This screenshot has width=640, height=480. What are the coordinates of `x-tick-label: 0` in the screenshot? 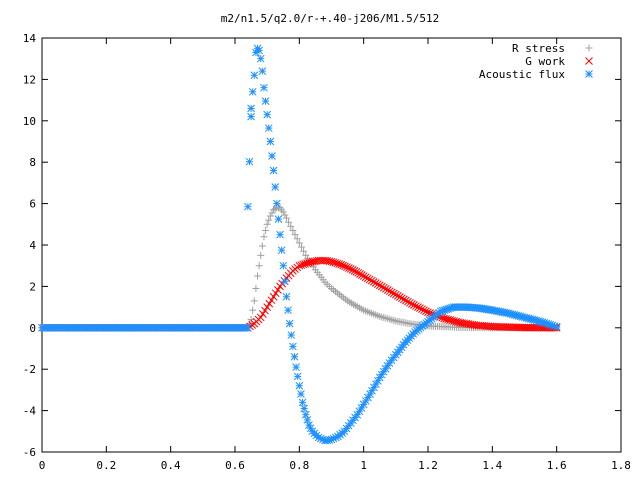 It's located at (42, 465).